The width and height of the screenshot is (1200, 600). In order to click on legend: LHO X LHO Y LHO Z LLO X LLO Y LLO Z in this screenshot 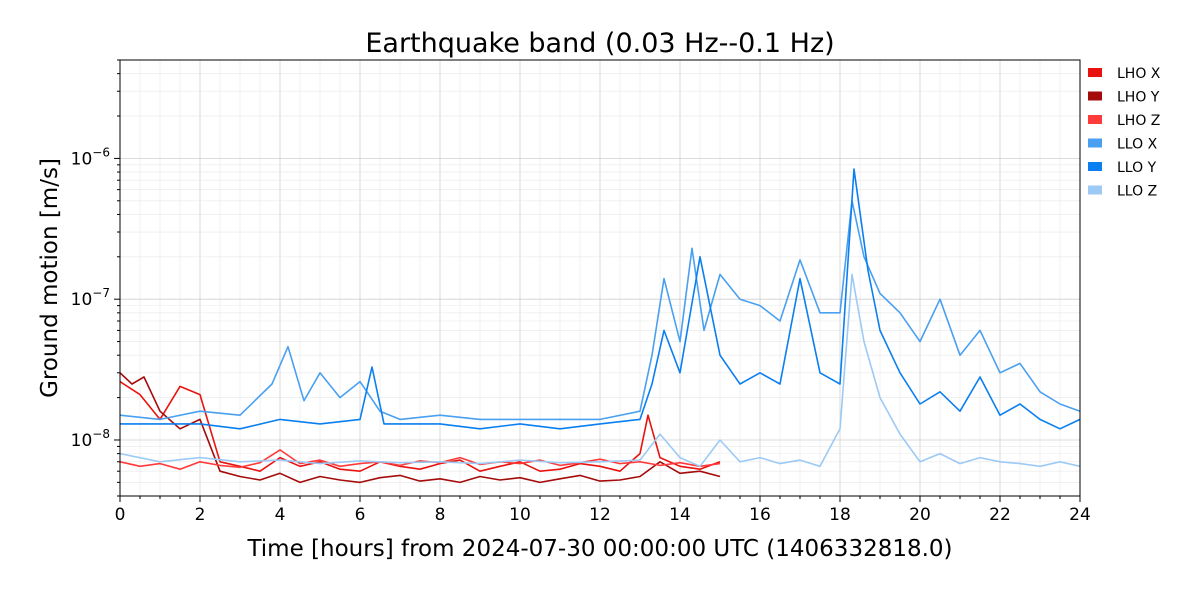, I will do `click(1124, 133)`.